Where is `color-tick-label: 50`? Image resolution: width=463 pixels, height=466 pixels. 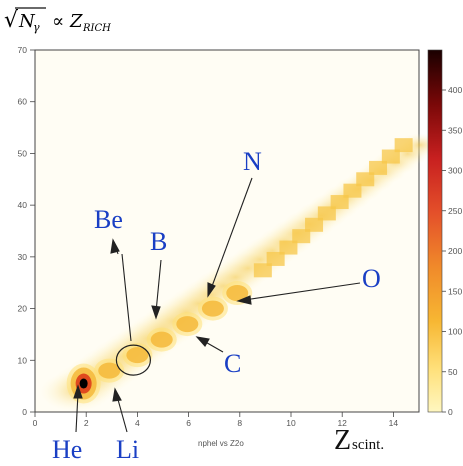
color-tick-label: 50 is located at coordinates (453, 372).